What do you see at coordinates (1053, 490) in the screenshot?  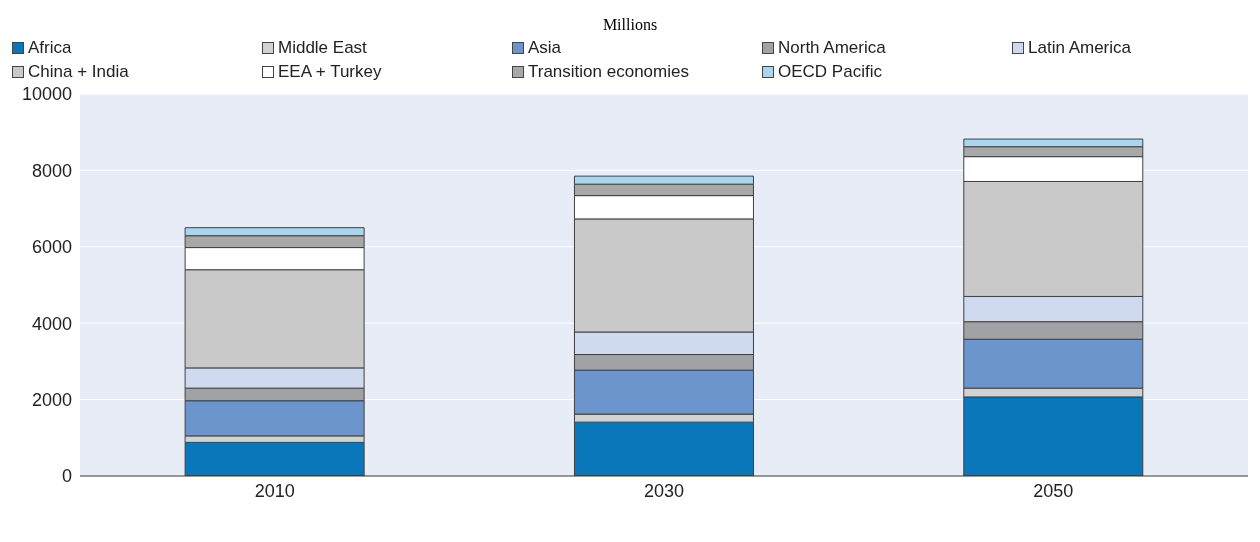 I see `x-tick-label: 2050` at bounding box center [1053, 490].